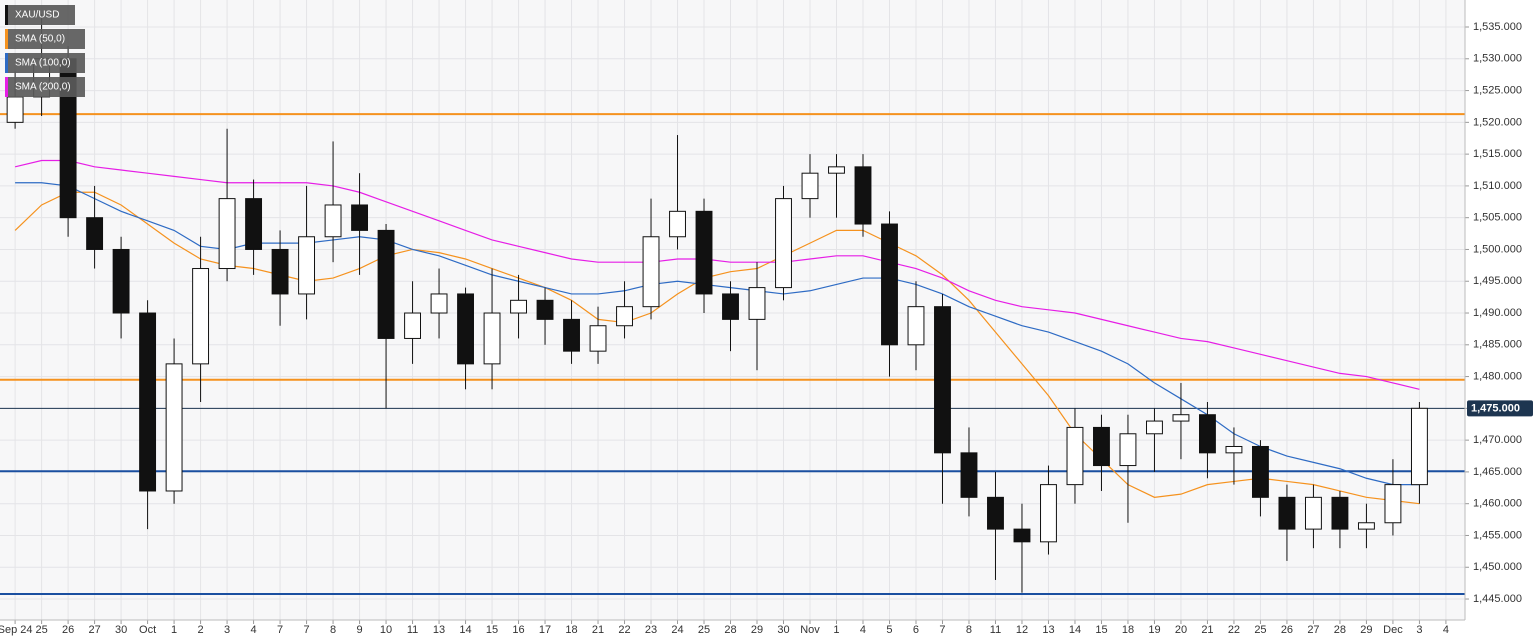 This screenshot has width=1536, height=641. Describe the element at coordinates (1497, 218) in the screenshot. I see `y-tick-label: 1,505.000` at that location.